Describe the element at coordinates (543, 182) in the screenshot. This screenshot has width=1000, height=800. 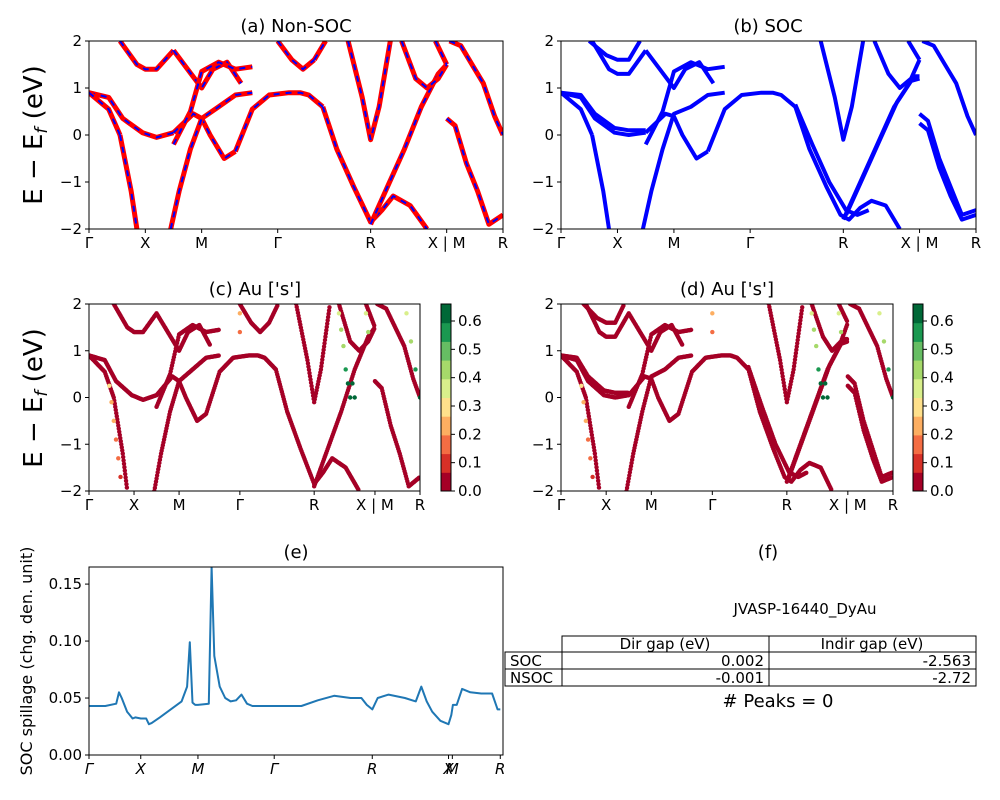
I see `ytick-label: −1` at that location.